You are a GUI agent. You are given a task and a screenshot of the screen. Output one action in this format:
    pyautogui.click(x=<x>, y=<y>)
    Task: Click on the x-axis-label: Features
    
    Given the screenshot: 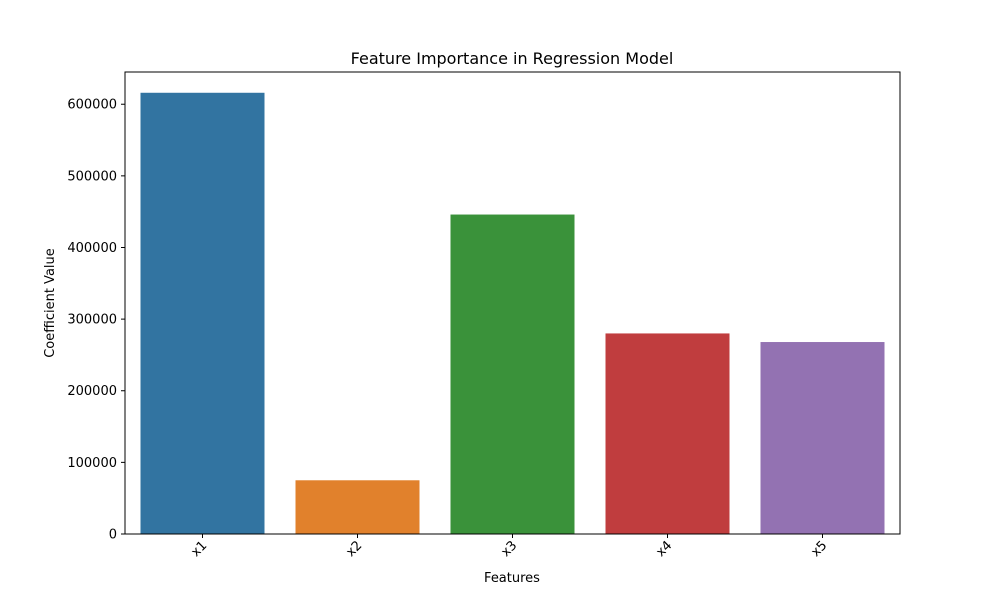 What is the action you would take?
    pyautogui.click(x=512, y=578)
    